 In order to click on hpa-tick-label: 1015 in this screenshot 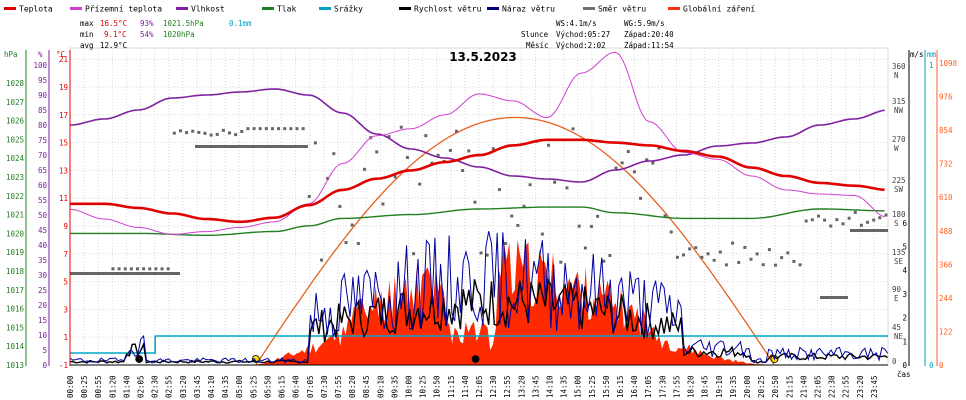, I will do `click(15, 327)`.